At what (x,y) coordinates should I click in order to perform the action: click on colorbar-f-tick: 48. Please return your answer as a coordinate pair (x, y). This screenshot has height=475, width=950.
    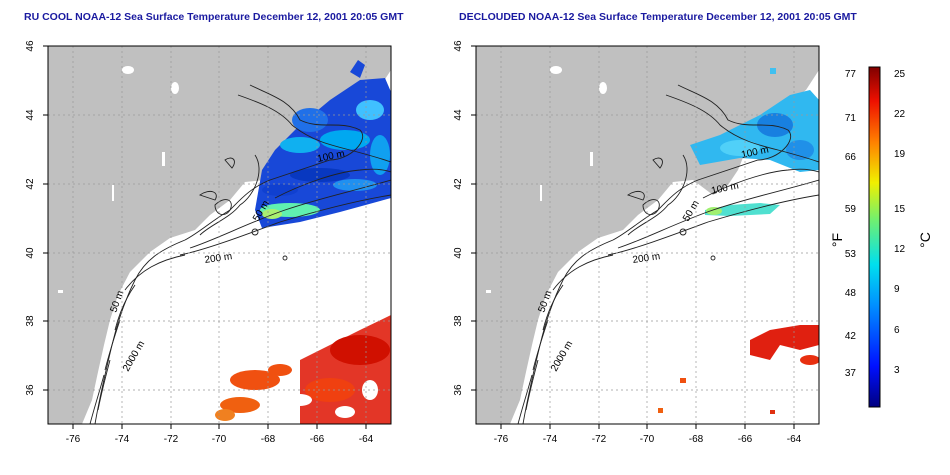
    Looking at the image, I should click on (851, 293).